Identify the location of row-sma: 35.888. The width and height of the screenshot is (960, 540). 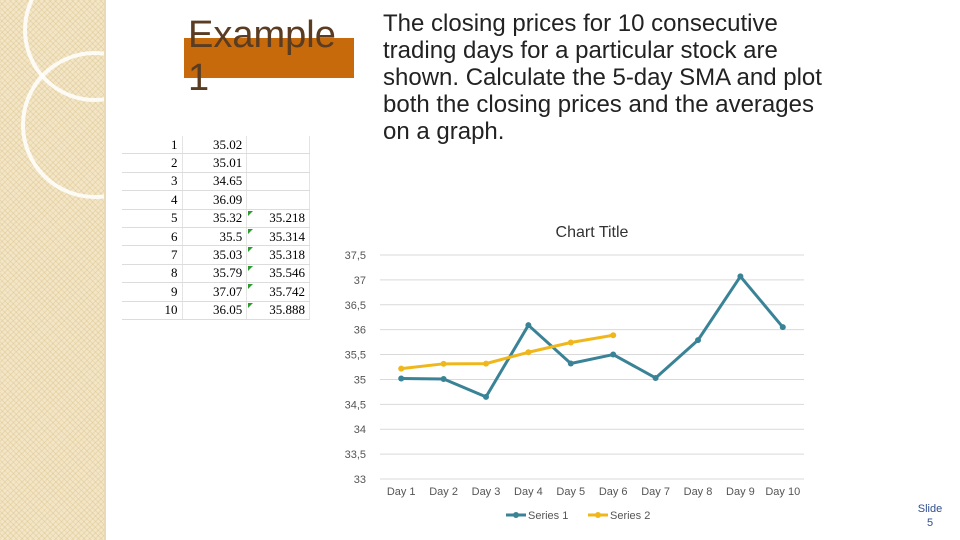
(278, 310).